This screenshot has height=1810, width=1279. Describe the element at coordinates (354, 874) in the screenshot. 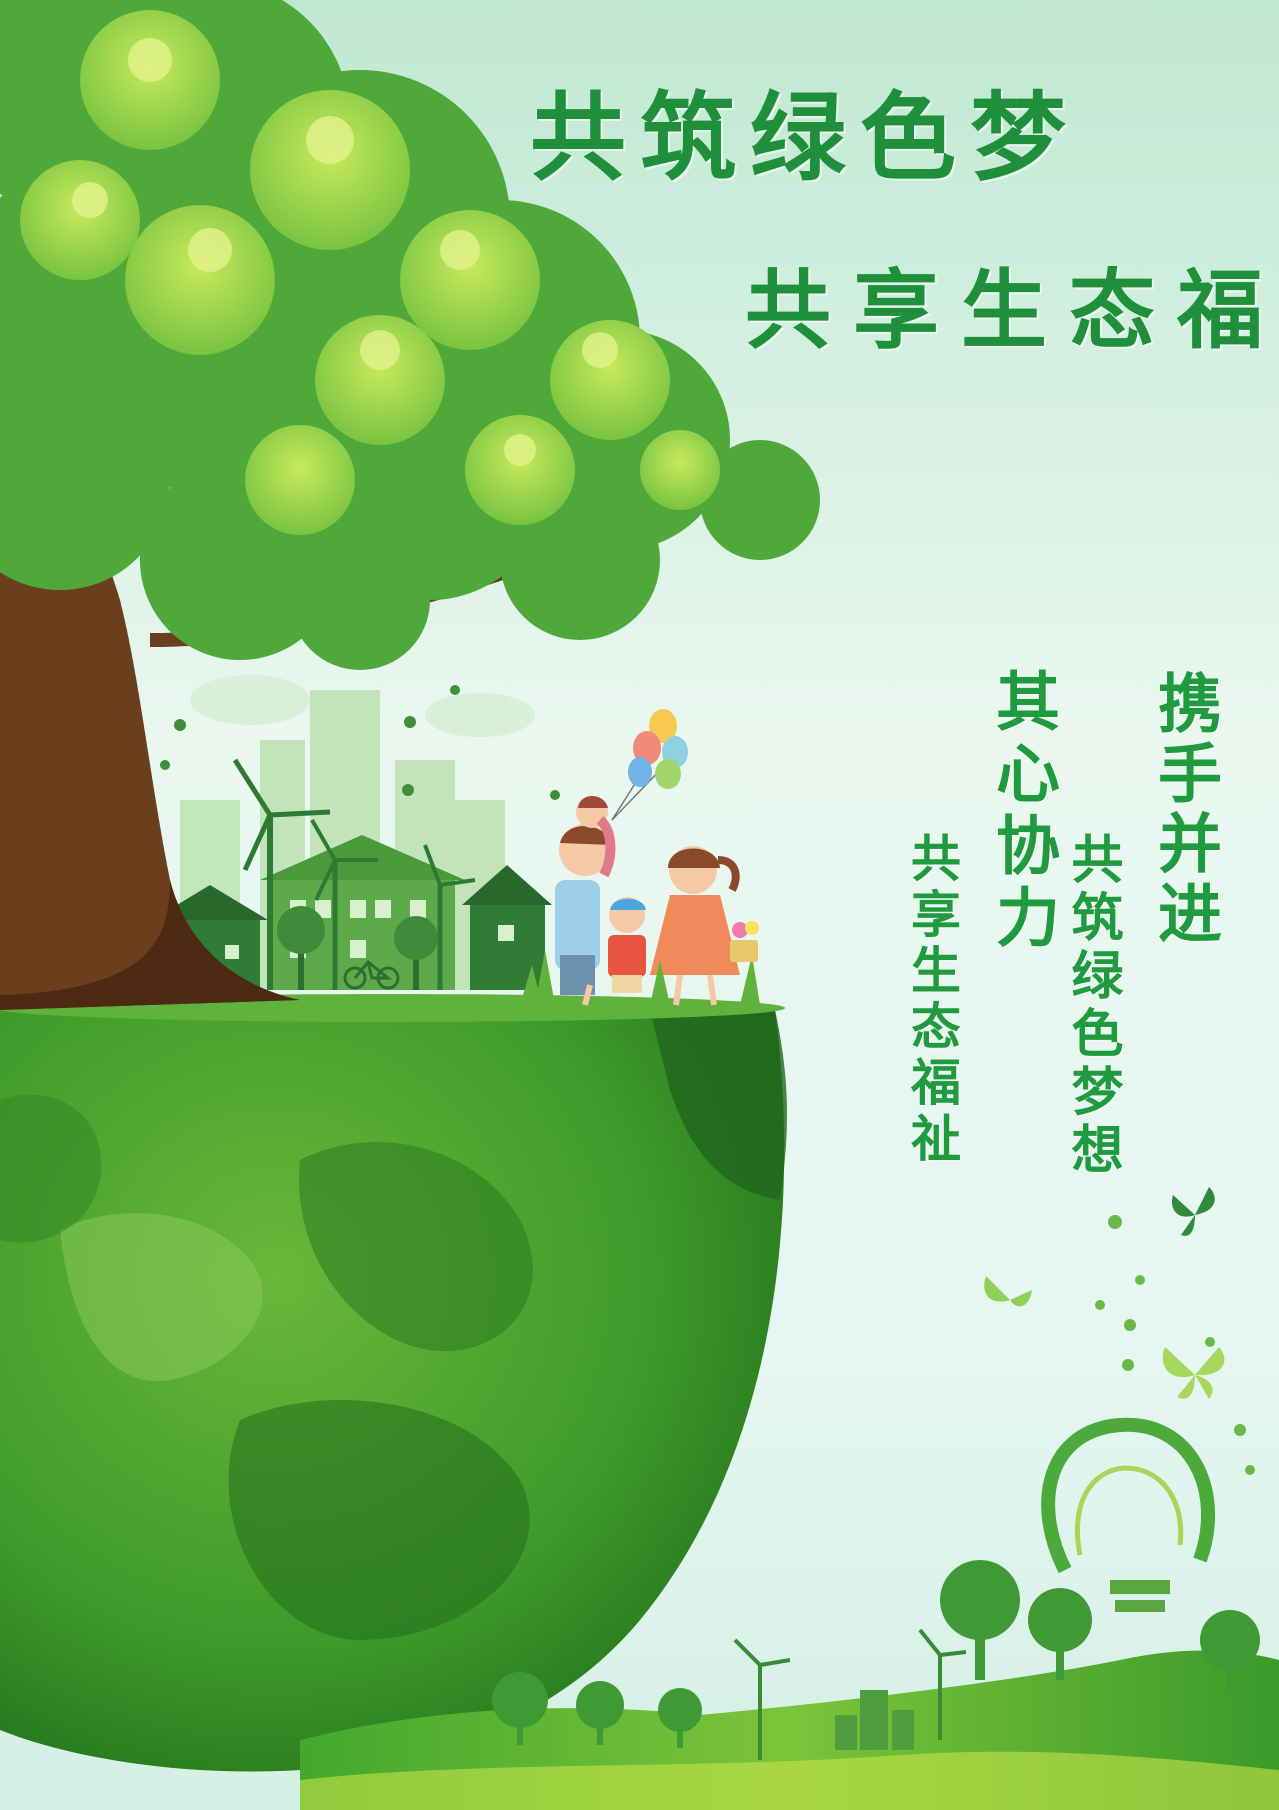

I see `wind-turbine-icon` at that location.